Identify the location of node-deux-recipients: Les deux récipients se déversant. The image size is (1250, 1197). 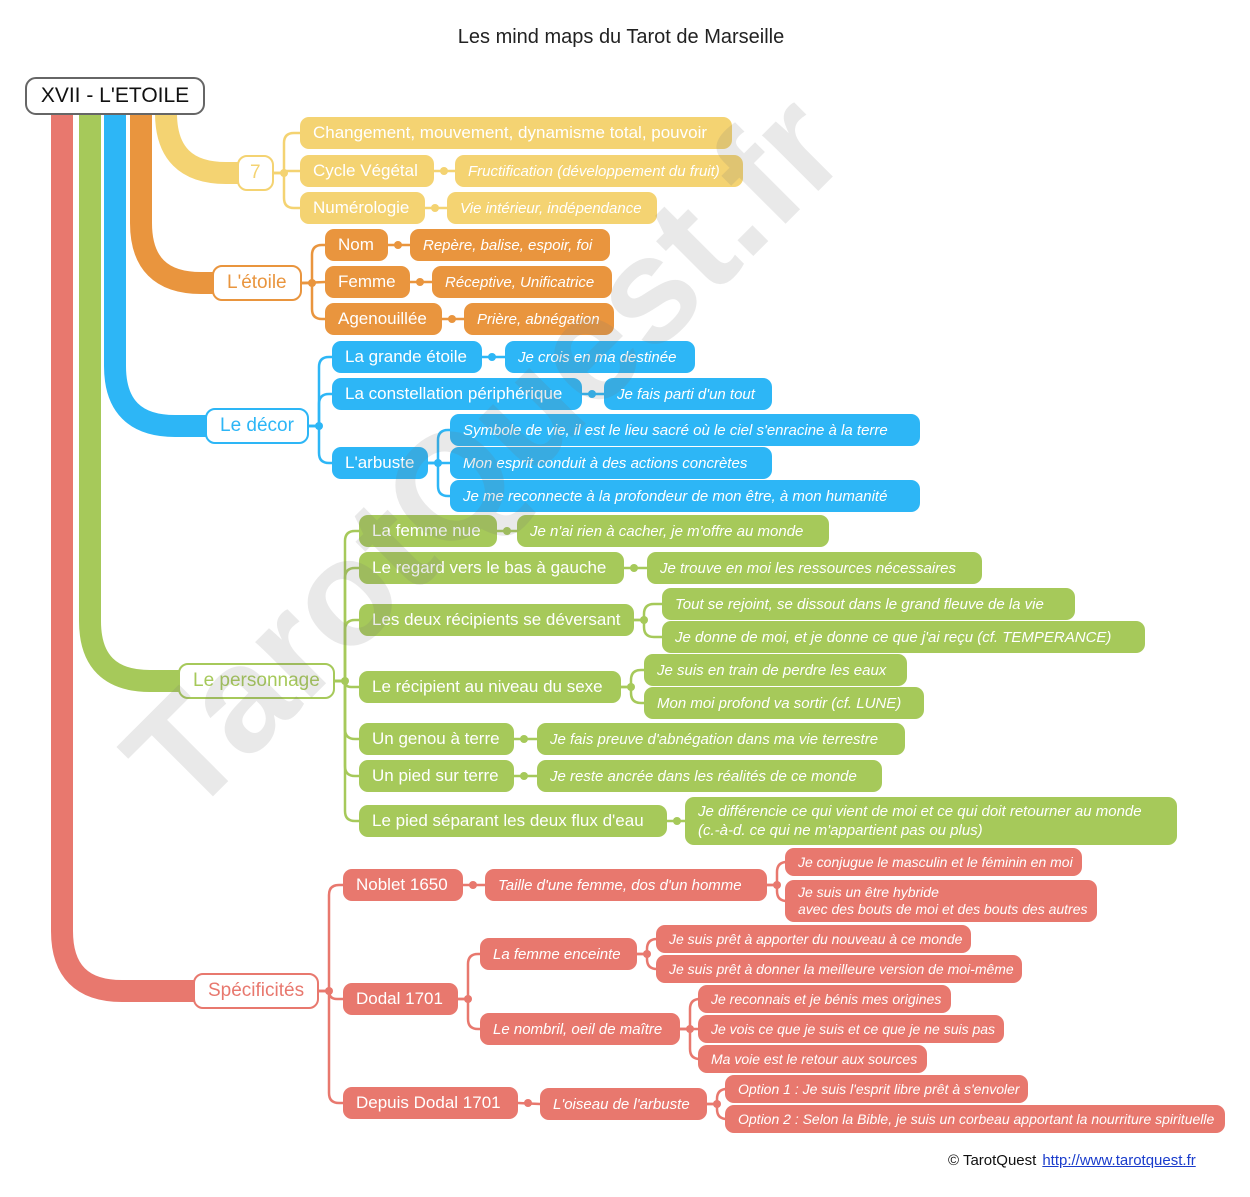
(496, 620).